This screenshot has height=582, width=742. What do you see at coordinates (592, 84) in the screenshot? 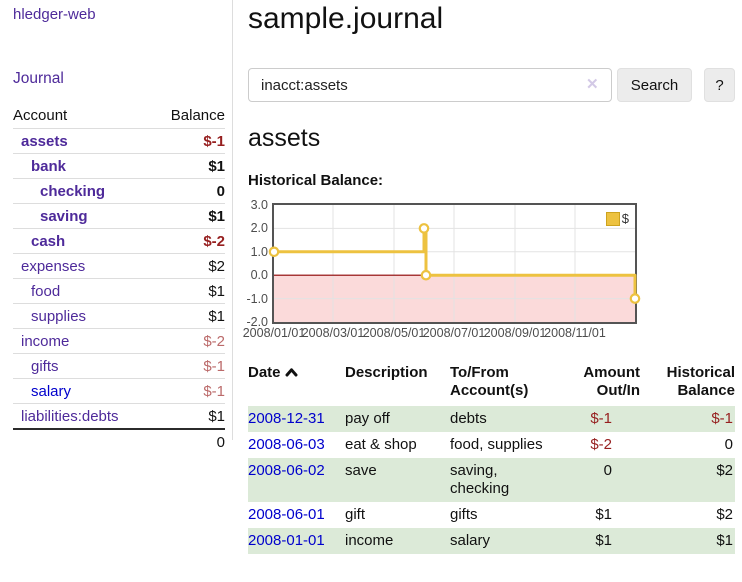
I see `clear-search-icon: ✕` at bounding box center [592, 84].